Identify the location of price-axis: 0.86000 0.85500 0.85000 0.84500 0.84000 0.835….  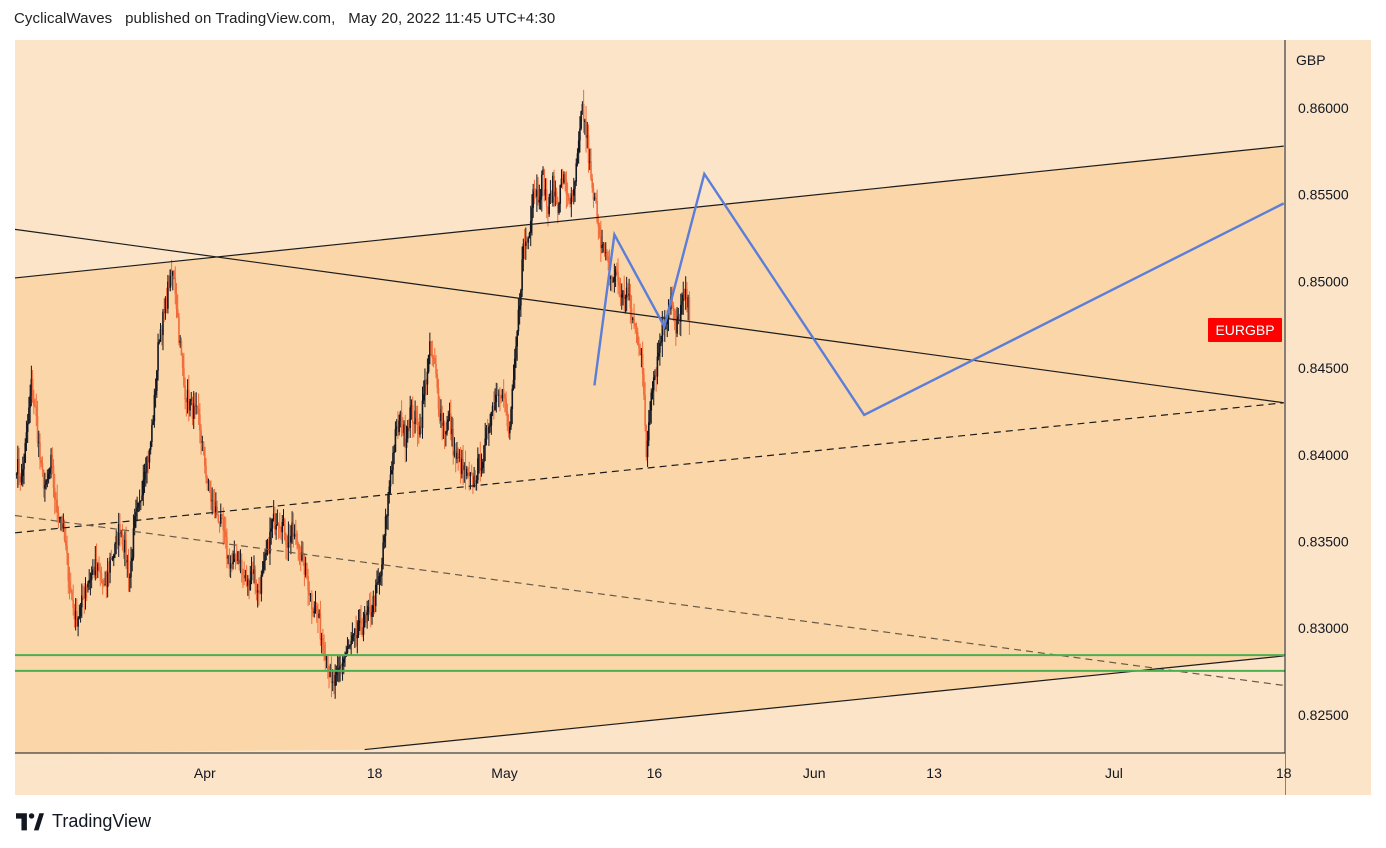
(1323, 411).